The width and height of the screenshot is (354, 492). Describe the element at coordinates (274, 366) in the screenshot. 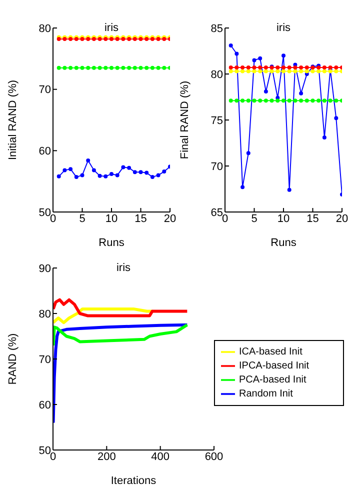

I see `legend-label: IPCA-based Init` at that location.